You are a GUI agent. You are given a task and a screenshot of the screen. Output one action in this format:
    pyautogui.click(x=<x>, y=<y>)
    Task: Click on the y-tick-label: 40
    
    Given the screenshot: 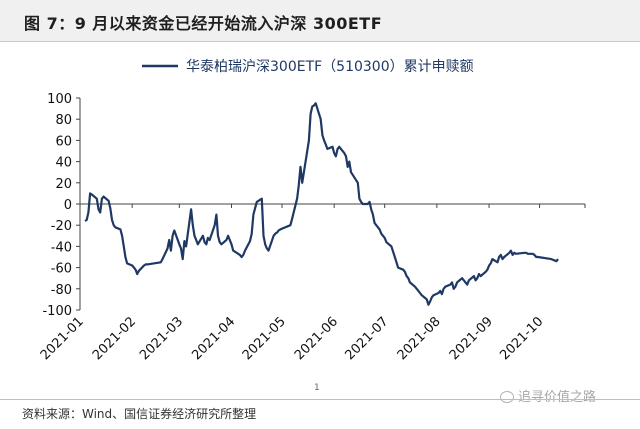 What is the action you would take?
    pyautogui.click(x=63, y=163)
    